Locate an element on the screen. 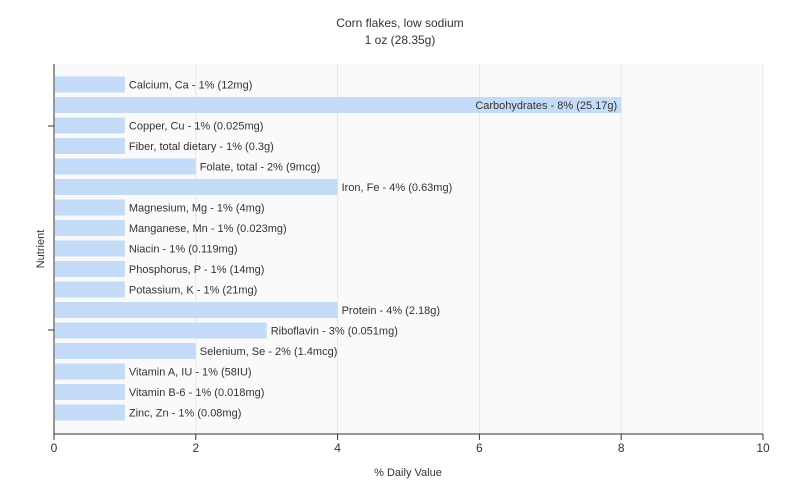  x-tick-label: 8 is located at coordinates (621, 448).